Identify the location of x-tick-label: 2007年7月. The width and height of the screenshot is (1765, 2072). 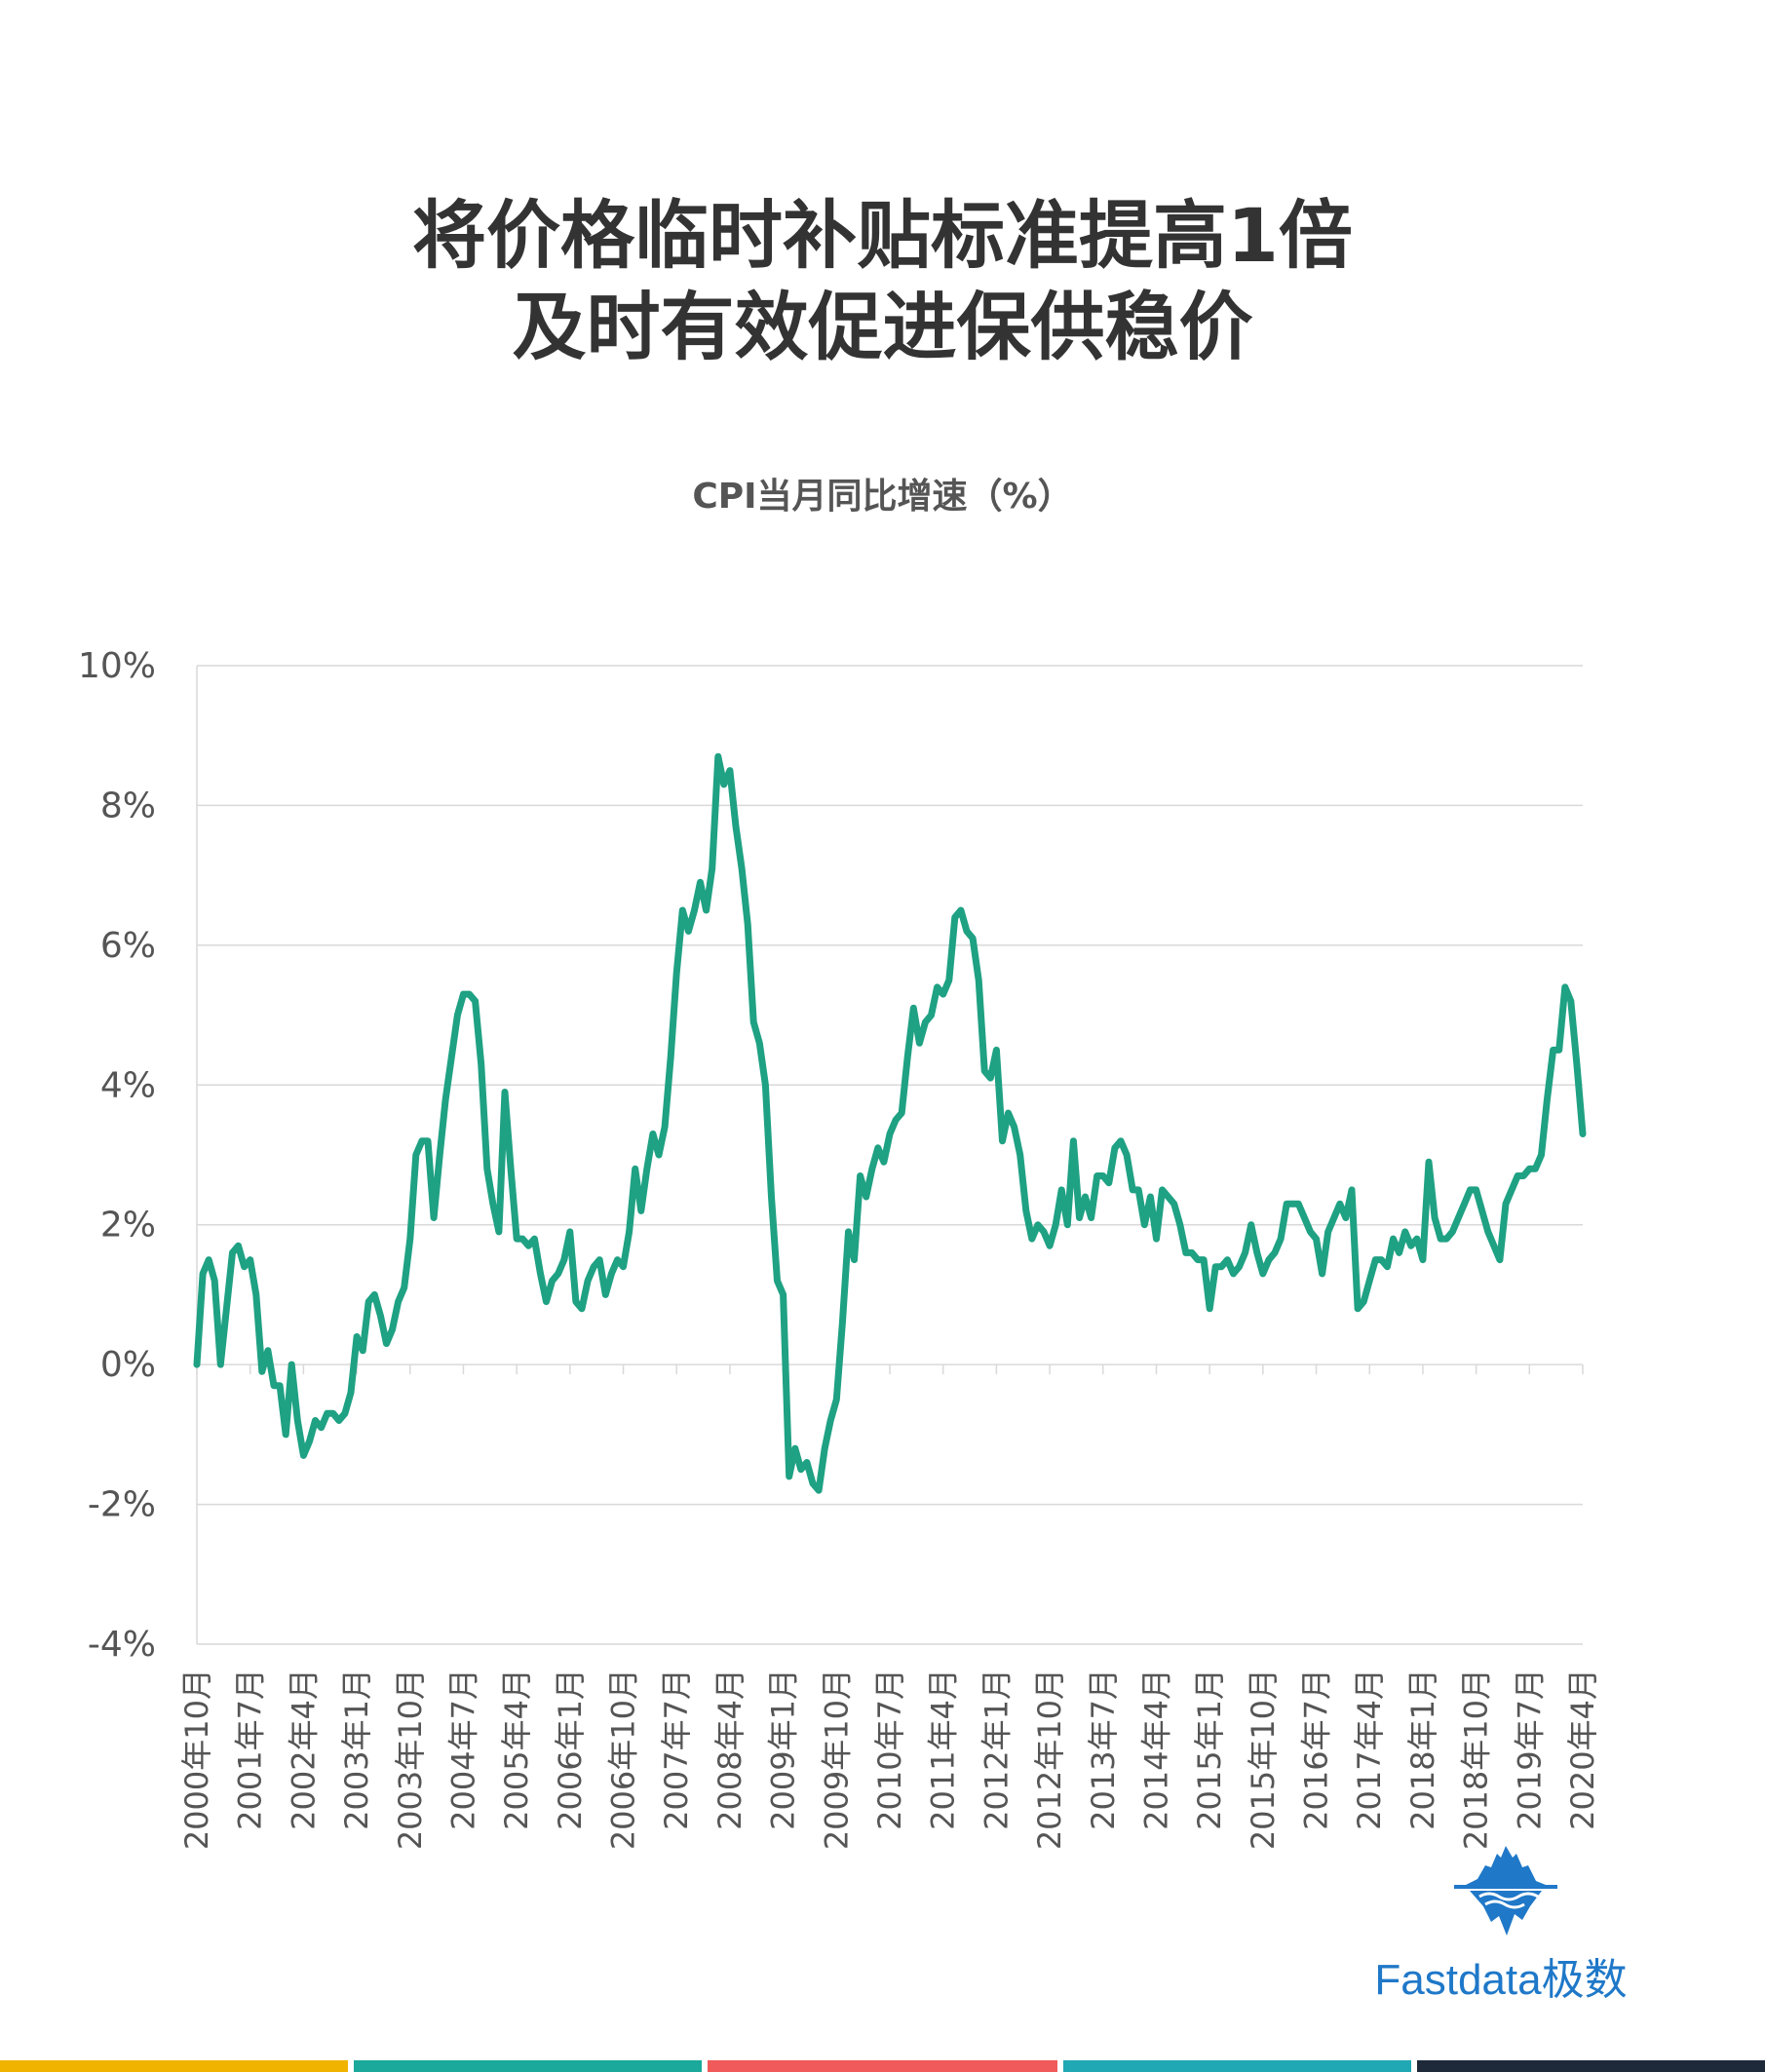
(676, 1749).